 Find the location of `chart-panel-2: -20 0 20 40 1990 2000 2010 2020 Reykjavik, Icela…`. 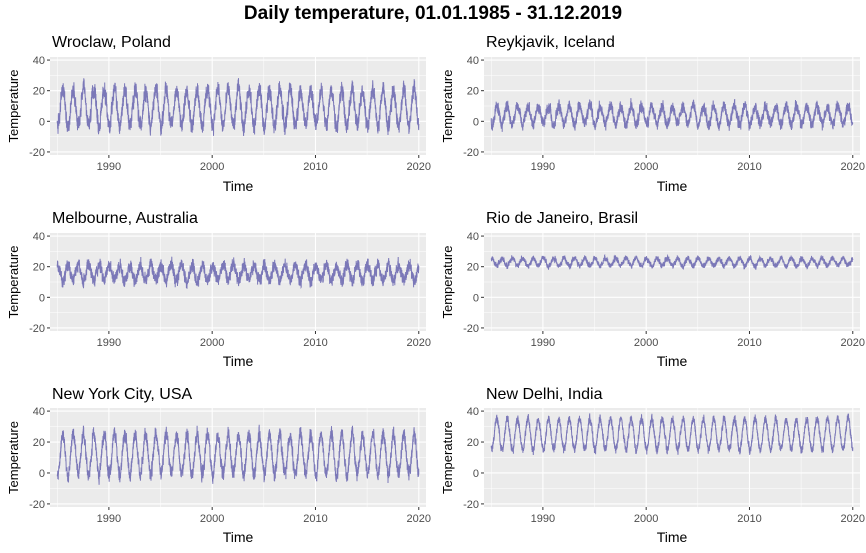

chart-panel-2: -20 0 20 40 1990 2000 2010 2020 Reykjavik, Icela… is located at coordinates (652, 114).